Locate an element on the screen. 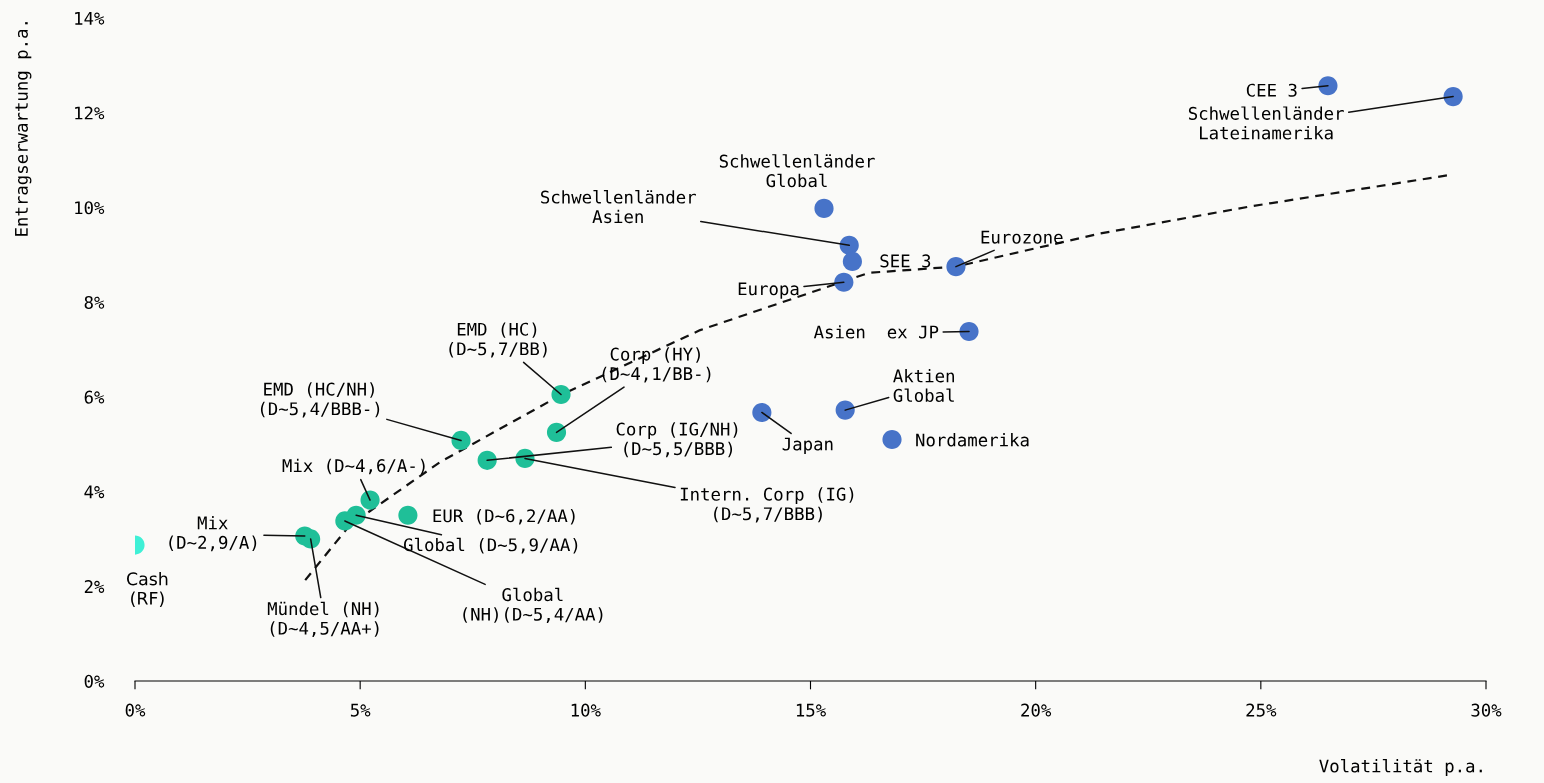 The width and height of the screenshot is (1544, 783). annotation: EMD (HC) (D~5,7/BB) is located at coordinates (498, 340).